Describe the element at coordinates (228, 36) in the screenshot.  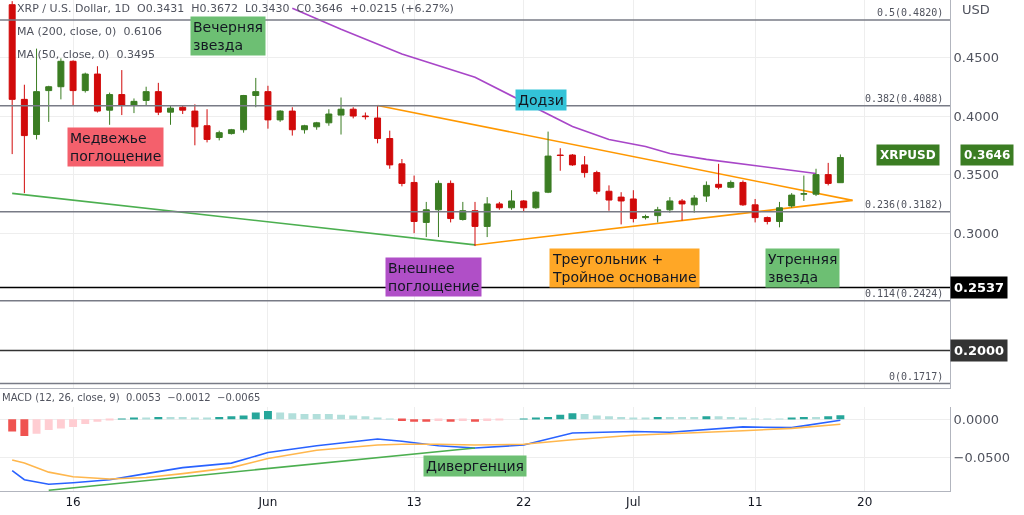
I see `annotation: Вечерняя звезда` at that location.